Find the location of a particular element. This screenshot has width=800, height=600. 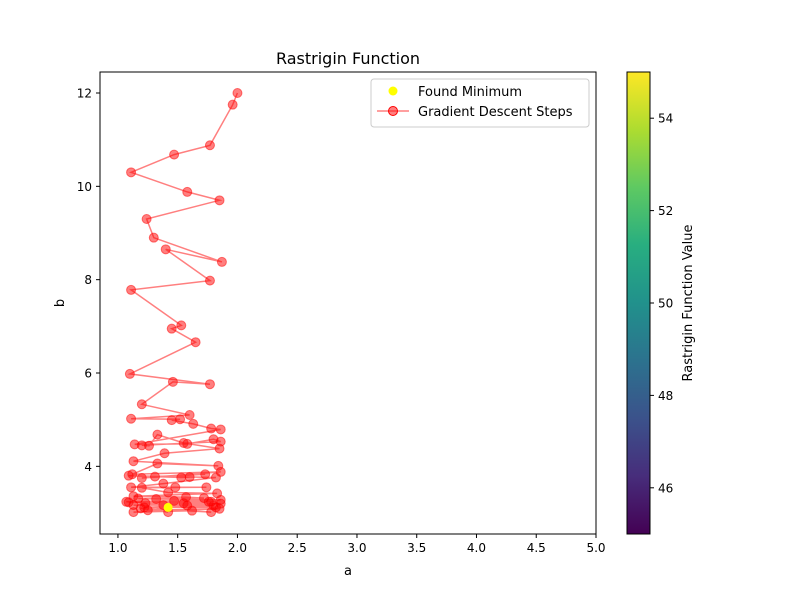

x-axis: 1.0 1.5 2.0 2.5 3.0 3.5 4.0 4.5 5.0 is located at coordinates (357, 544).